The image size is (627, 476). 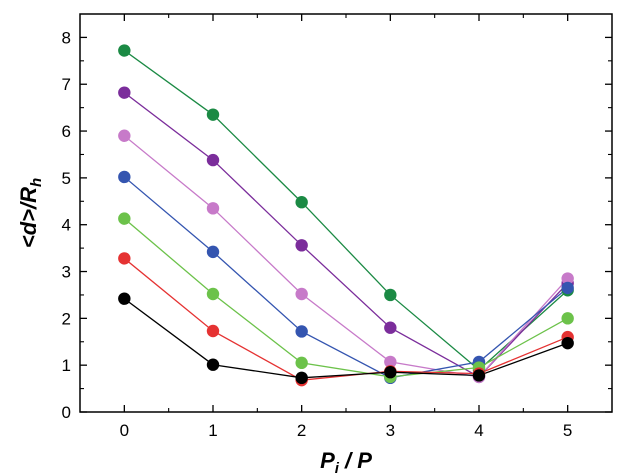 I want to click on y-tick-label: 1, so click(x=66, y=365).